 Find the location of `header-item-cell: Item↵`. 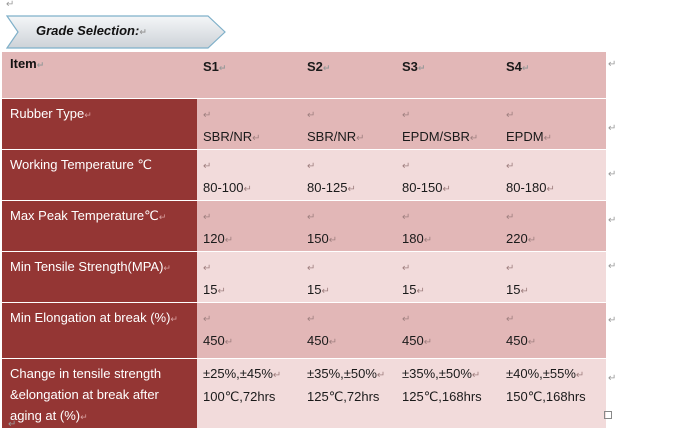

header-item-cell: Item↵ is located at coordinates (99, 75).